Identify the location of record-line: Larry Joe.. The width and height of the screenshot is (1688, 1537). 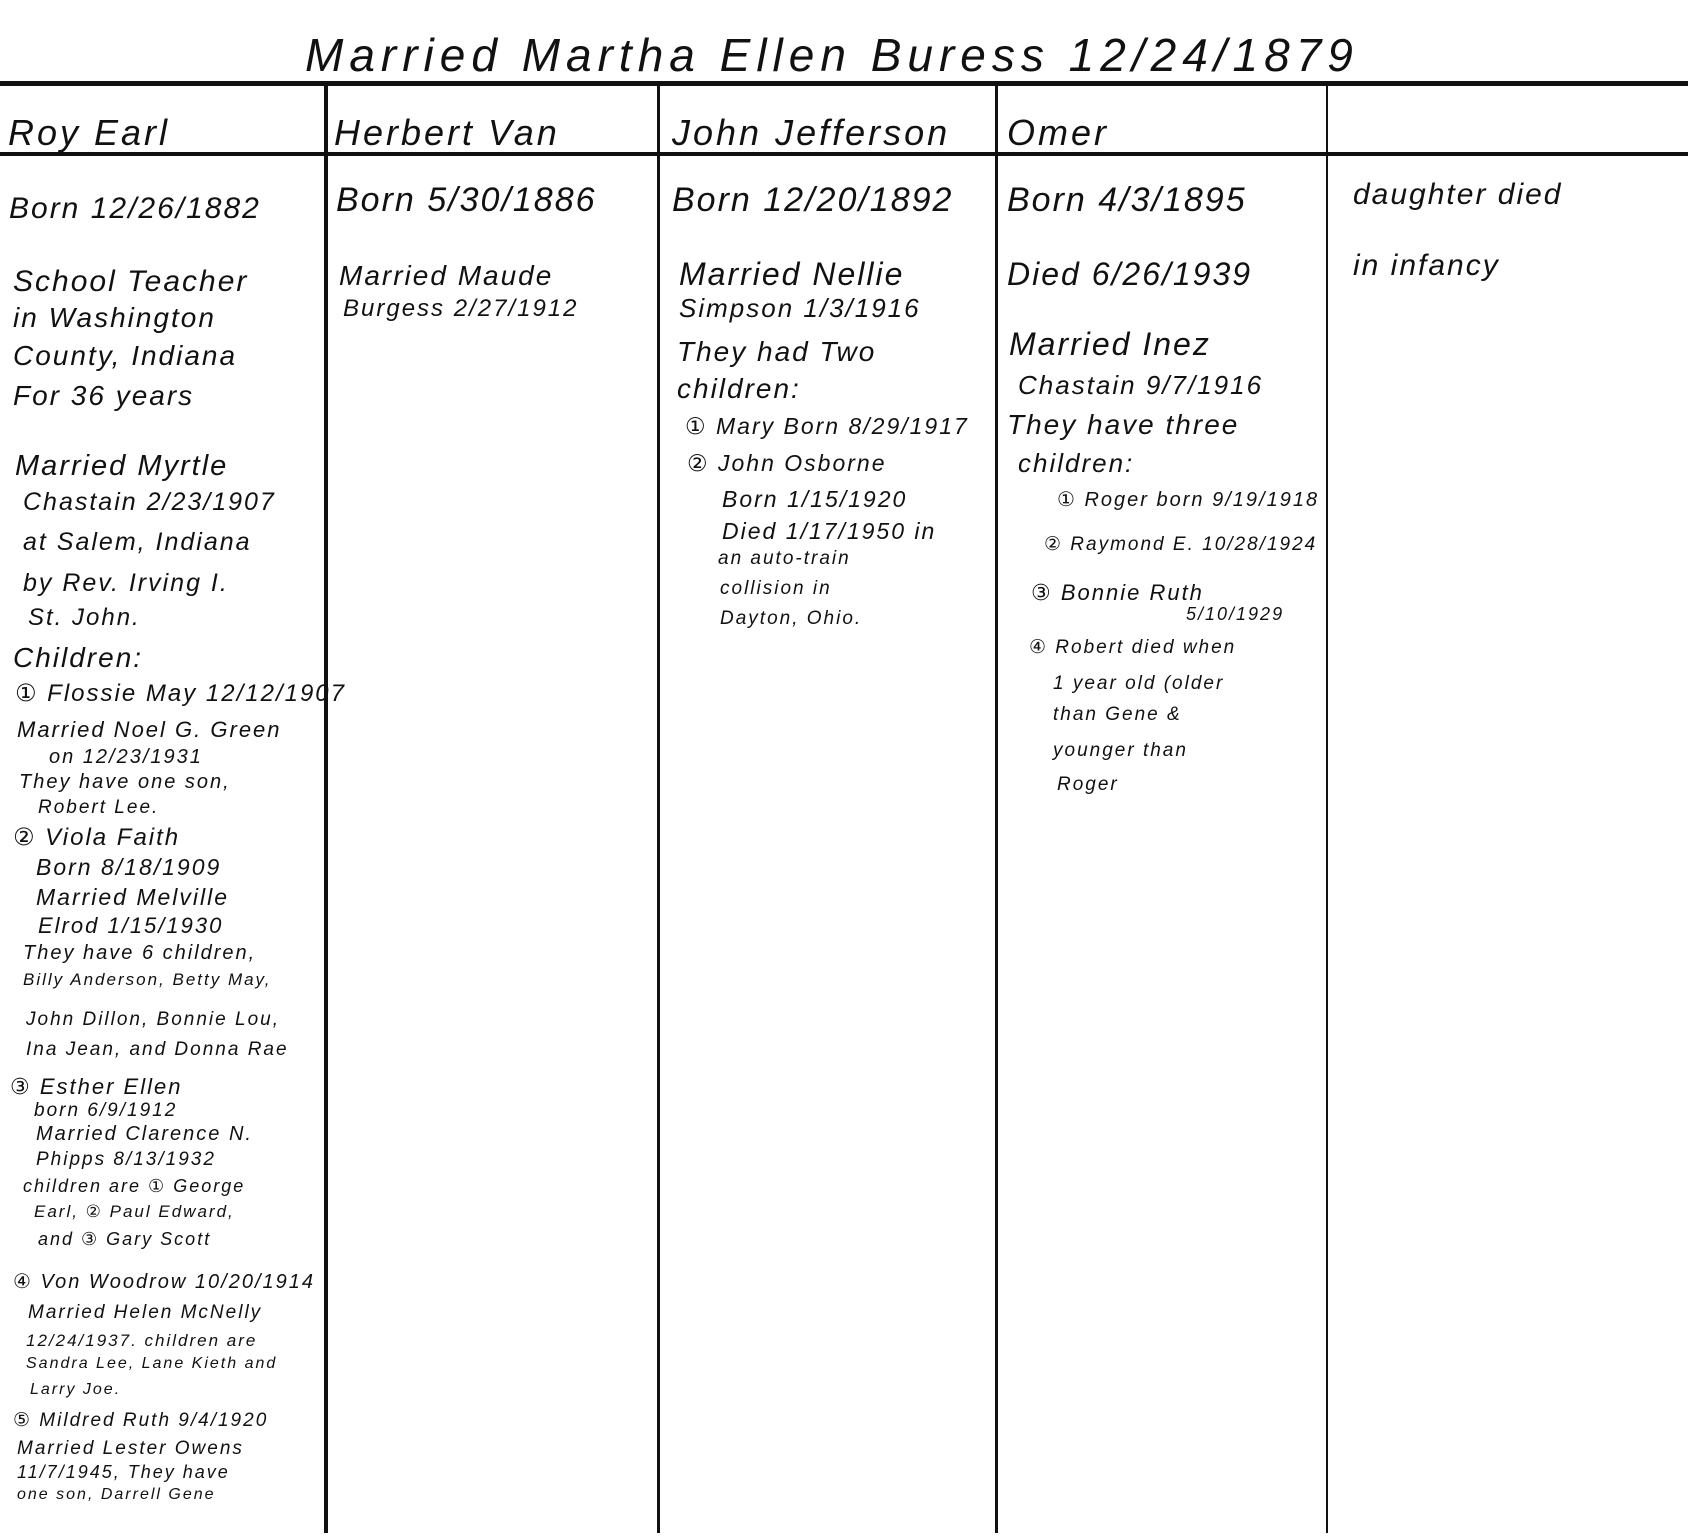
(76, 1389).